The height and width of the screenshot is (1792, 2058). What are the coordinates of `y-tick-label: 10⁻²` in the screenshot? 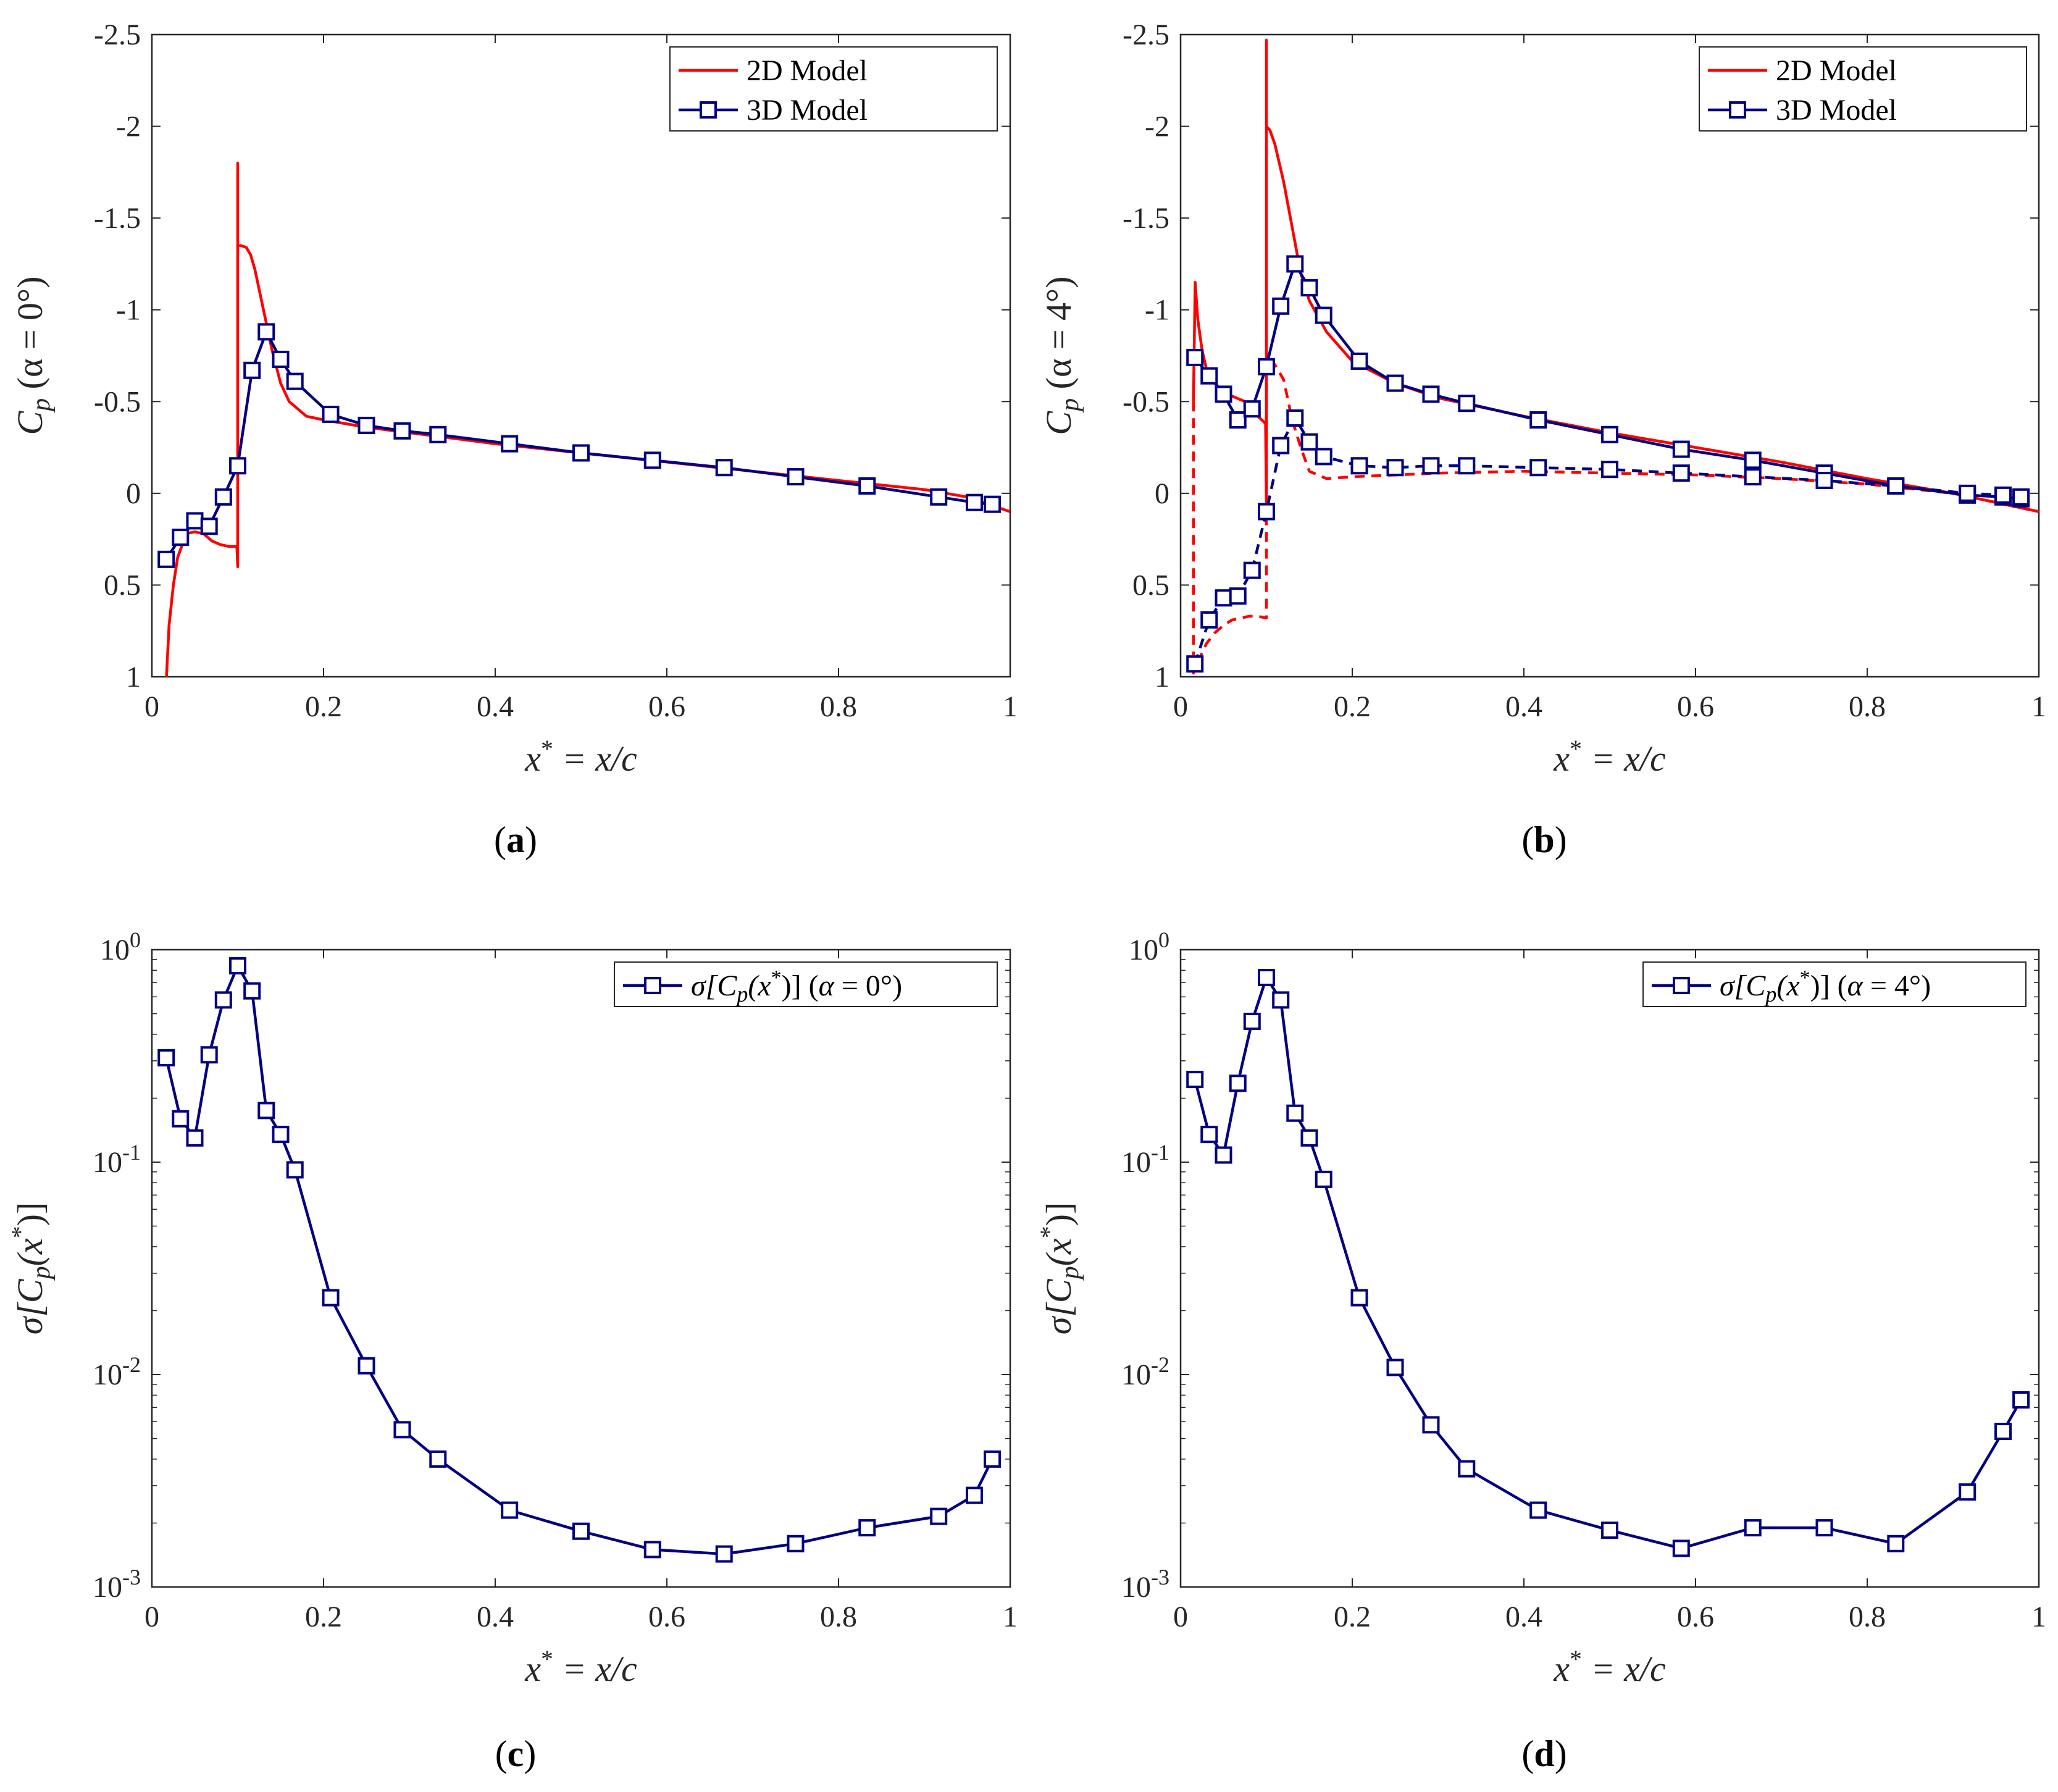 It's located at (117, 1371).